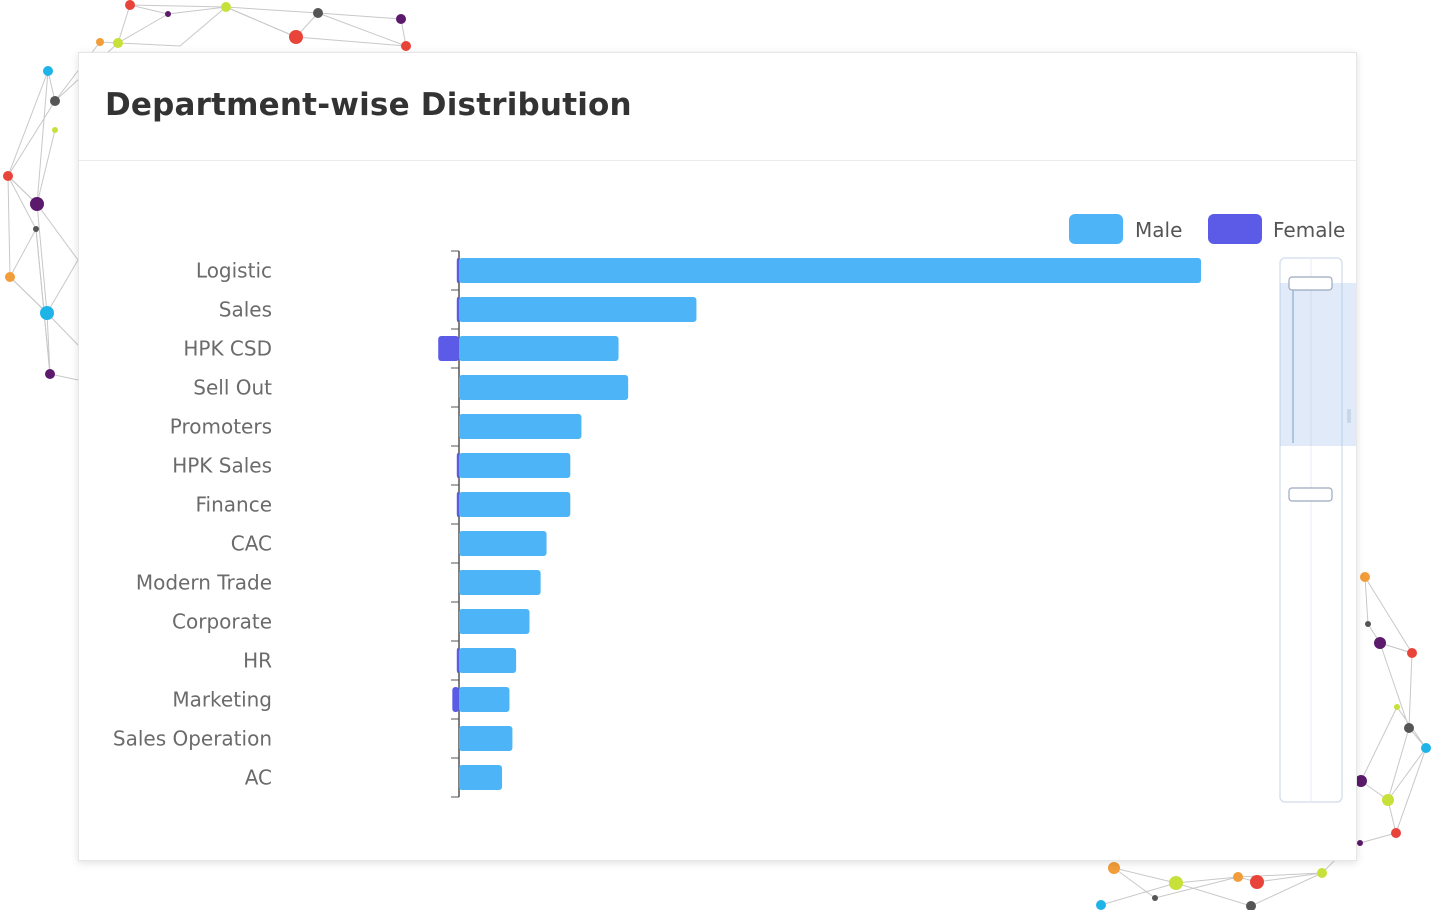  What do you see at coordinates (221, 427) in the screenshot?
I see `category-label: Promoters` at bounding box center [221, 427].